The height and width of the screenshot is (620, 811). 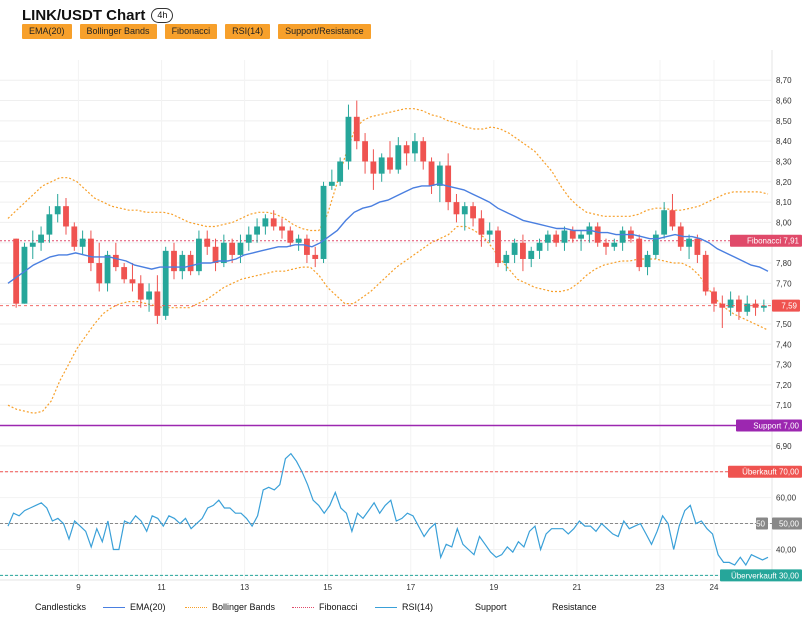 What do you see at coordinates (493, 587) in the screenshot?
I see `x-tick-label: 19` at bounding box center [493, 587].